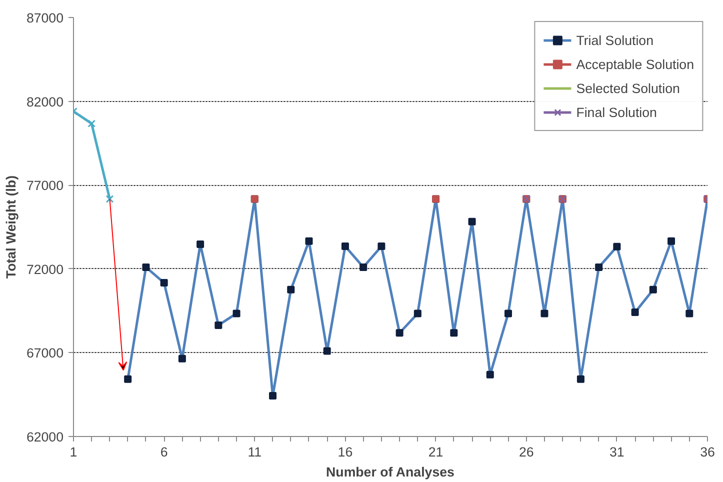  I want to click on x-tick-label: 21, so click(436, 452).